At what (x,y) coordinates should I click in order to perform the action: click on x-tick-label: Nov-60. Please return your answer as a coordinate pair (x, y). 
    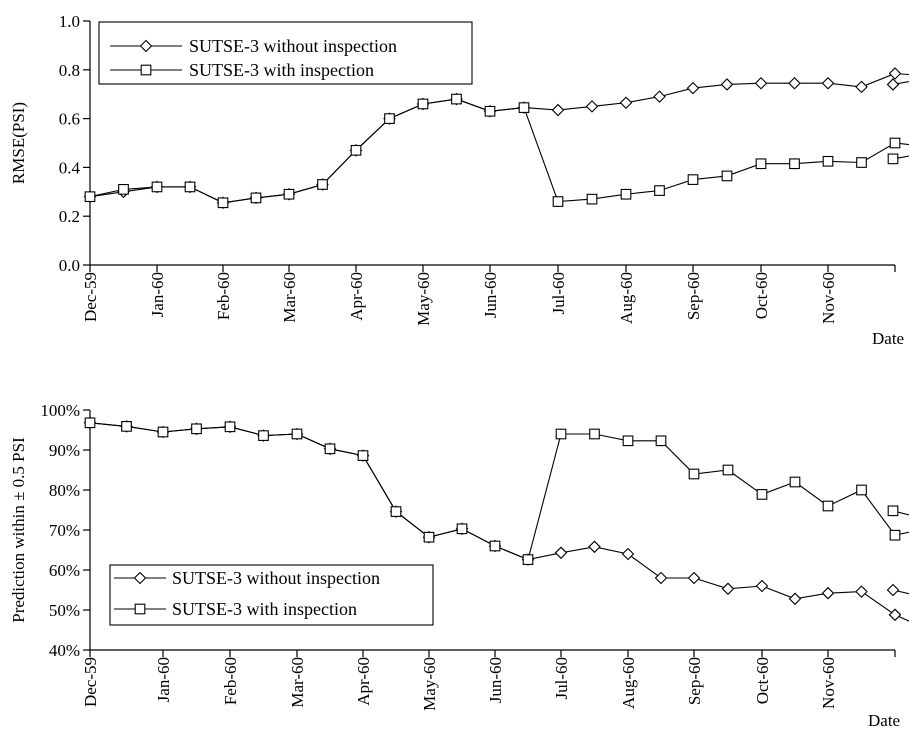
    Looking at the image, I should click on (828, 683).